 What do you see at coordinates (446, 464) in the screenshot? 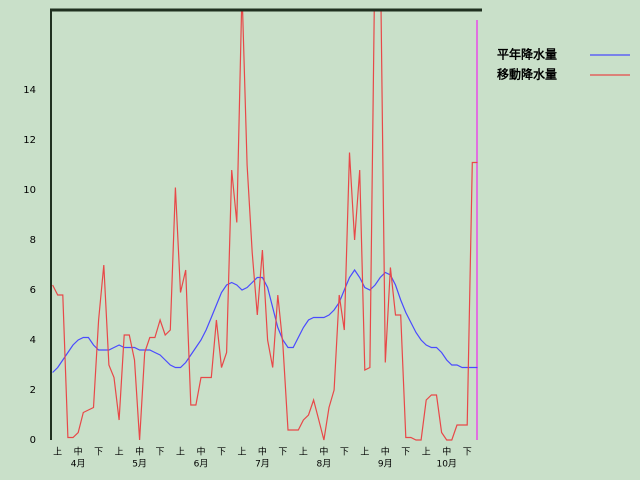
I see `month-label: 10月` at bounding box center [446, 464].